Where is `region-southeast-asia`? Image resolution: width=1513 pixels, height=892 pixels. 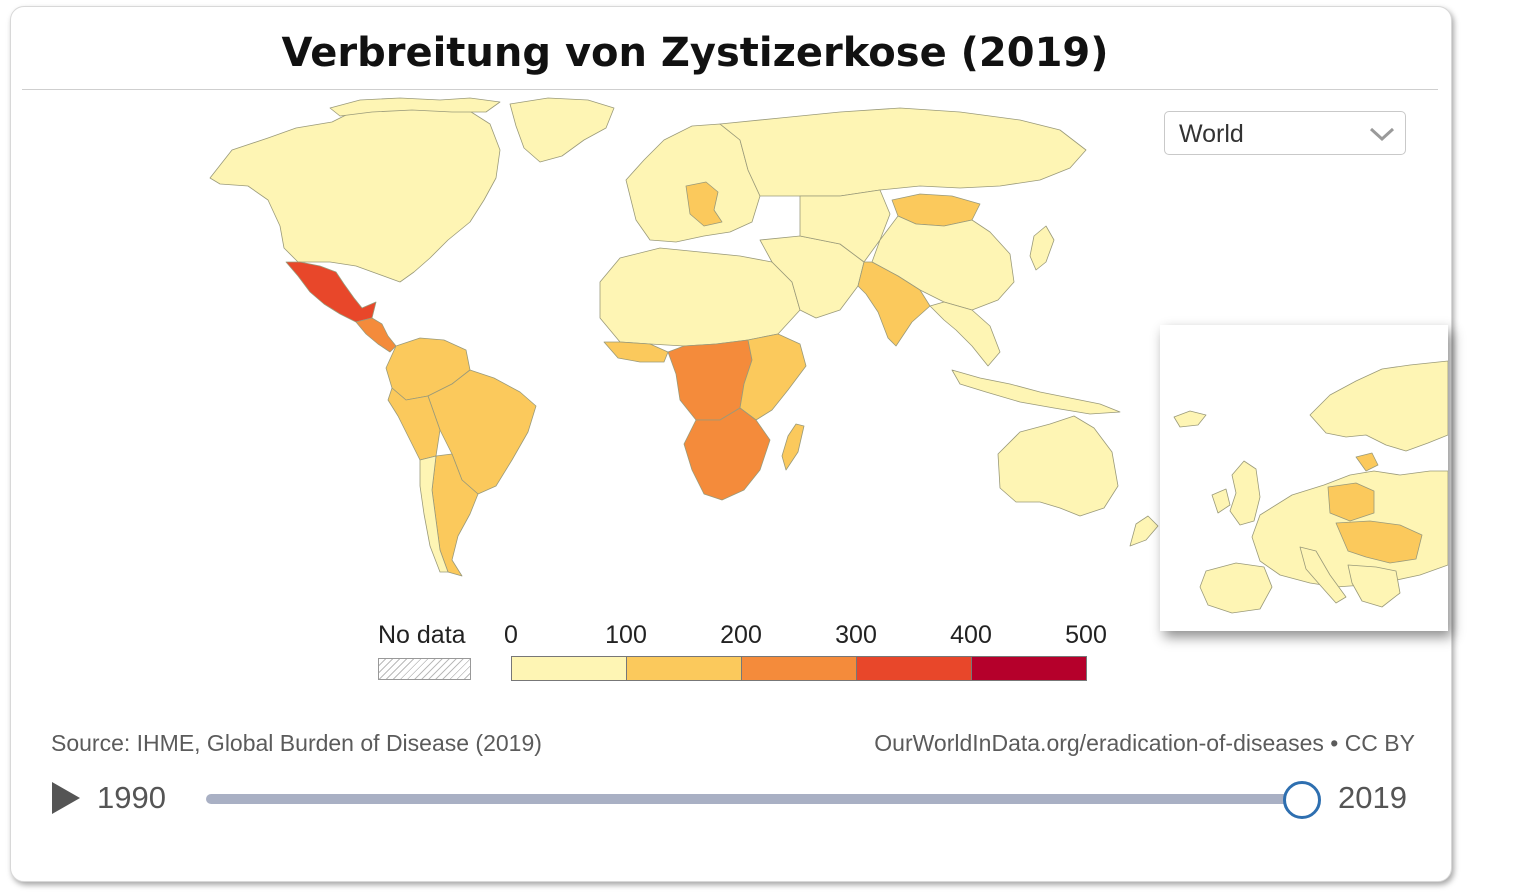 region-southeast-asia is located at coordinates (965, 334).